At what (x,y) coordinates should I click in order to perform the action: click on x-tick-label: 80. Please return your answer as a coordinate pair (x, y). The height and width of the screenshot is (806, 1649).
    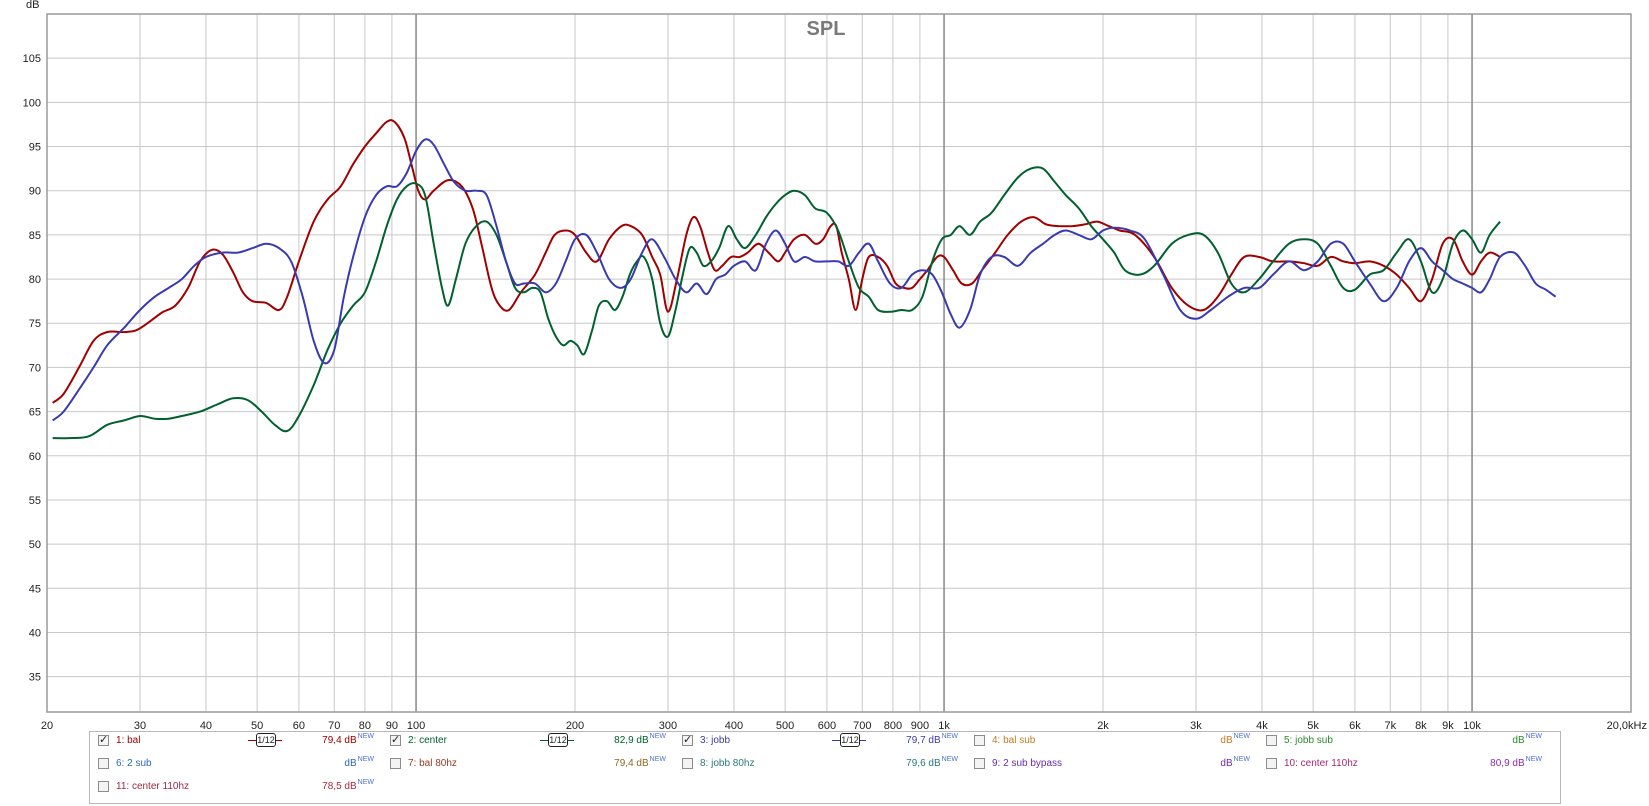
    Looking at the image, I should click on (365, 725).